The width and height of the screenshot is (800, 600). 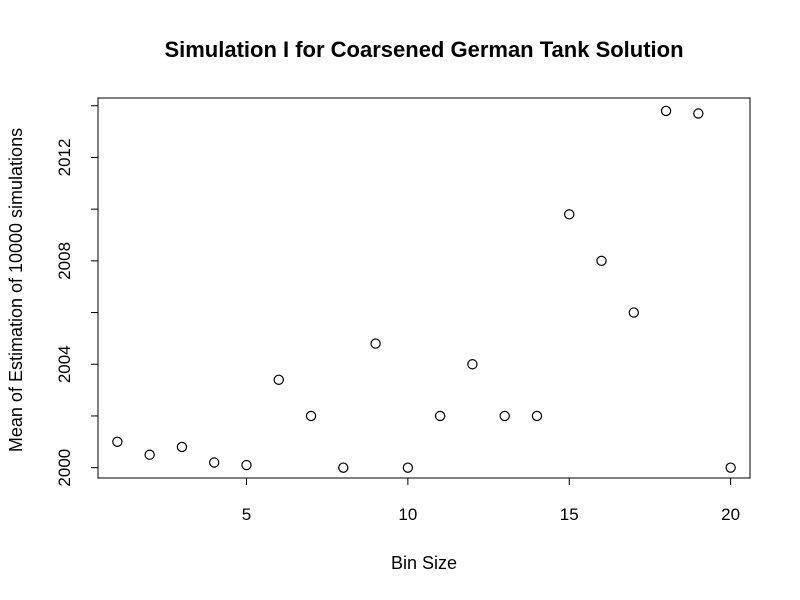 What do you see at coordinates (64, 364) in the screenshot?
I see `y-tick-label: 2004` at bounding box center [64, 364].